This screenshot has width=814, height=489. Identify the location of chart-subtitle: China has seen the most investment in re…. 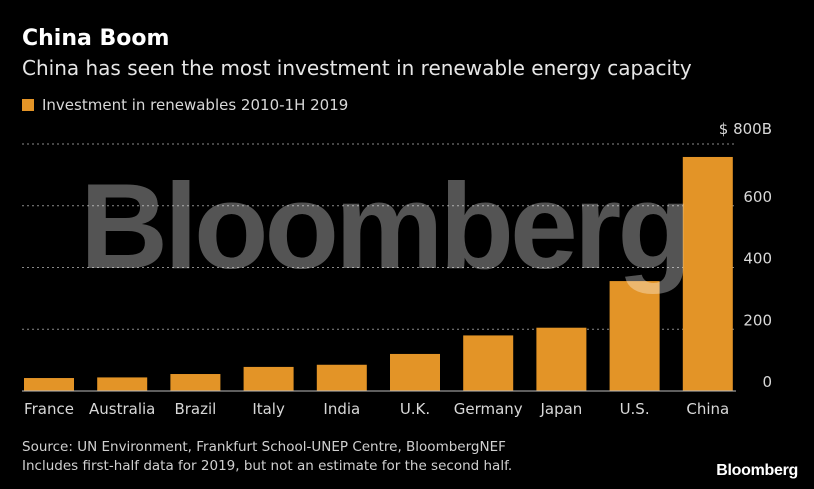
(357, 68).